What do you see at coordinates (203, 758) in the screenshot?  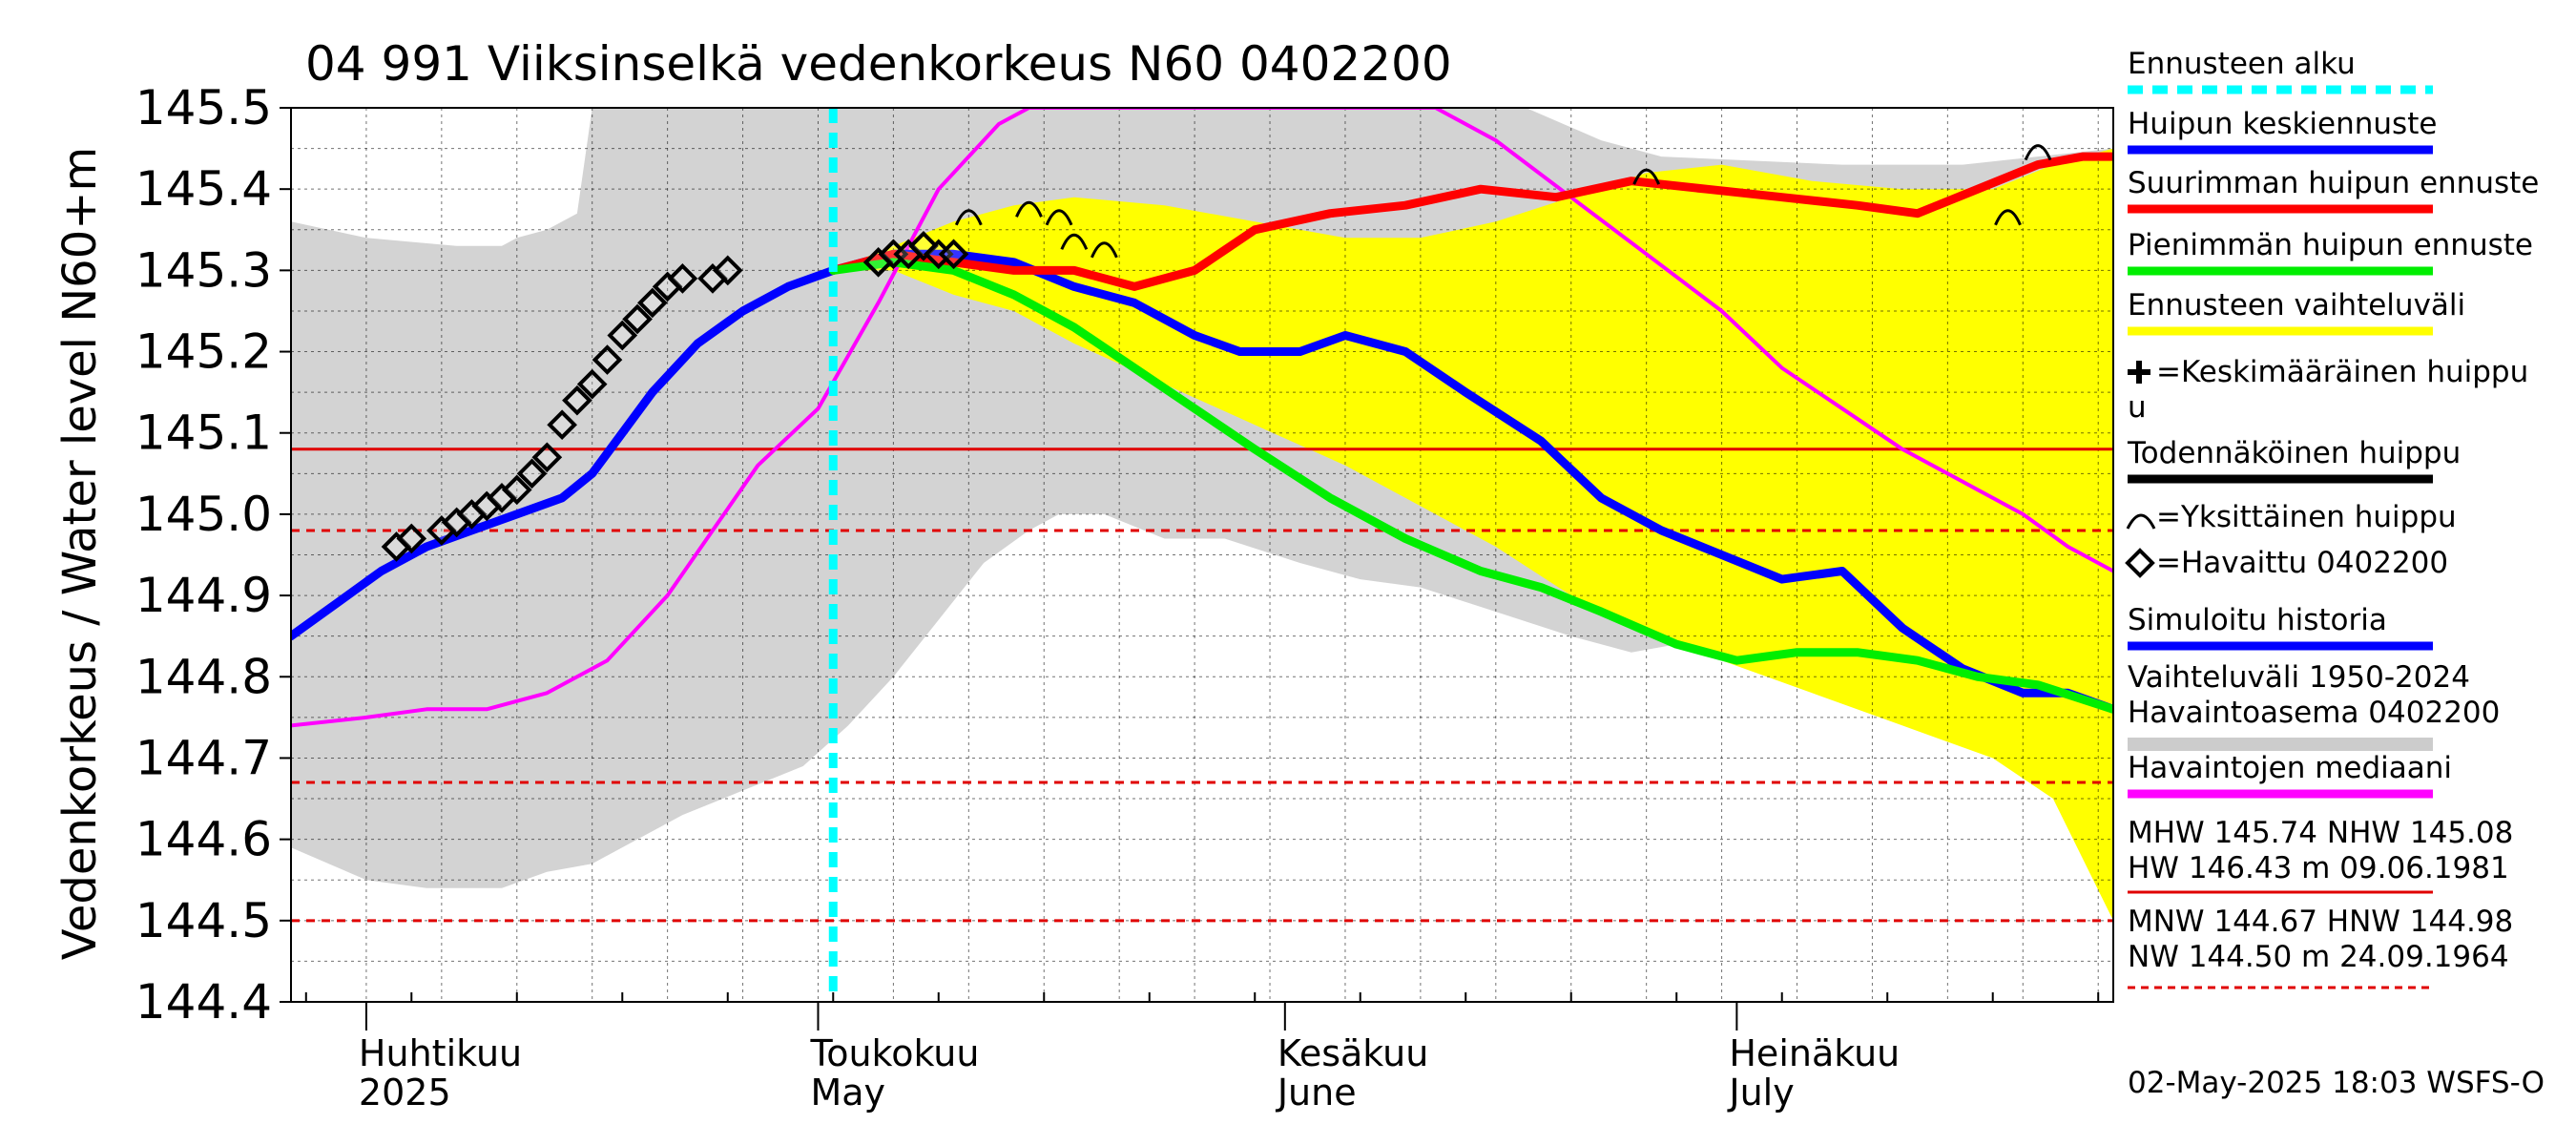 I see `y-tick-label: 144.7` at bounding box center [203, 758].